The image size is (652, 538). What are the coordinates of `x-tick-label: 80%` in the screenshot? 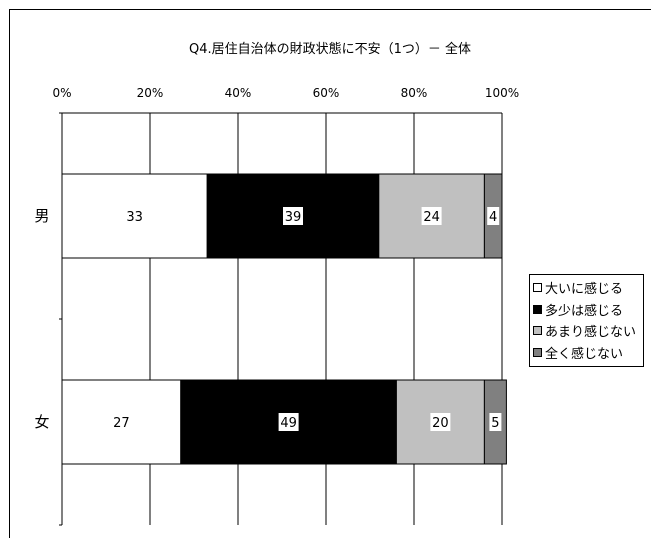 It's located at (414, 93).